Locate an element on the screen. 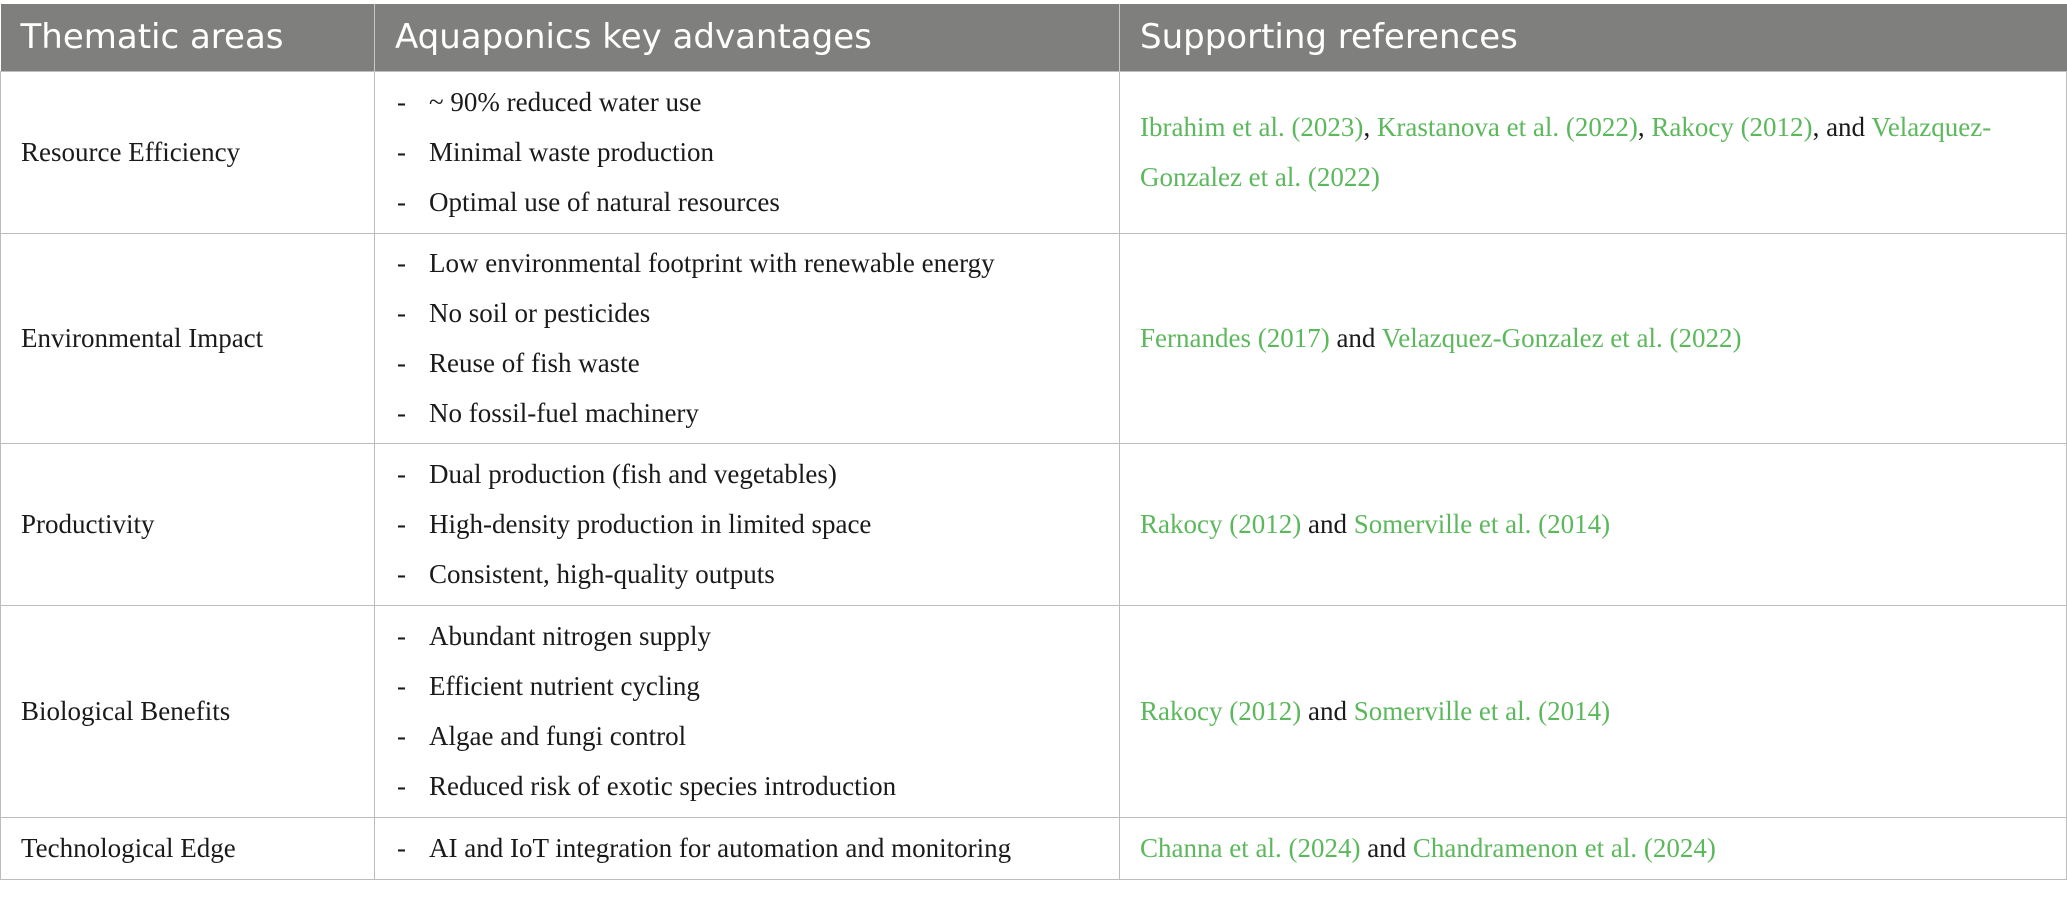  thematic-area-cell: Productivity is located at coordinates (187, 524).